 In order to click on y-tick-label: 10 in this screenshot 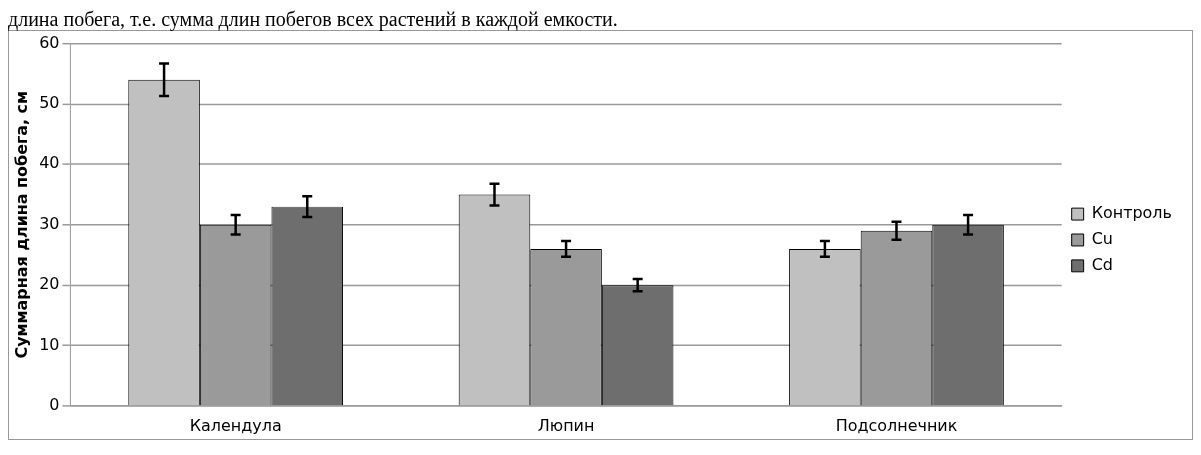, I will do `click(49, 344)`.